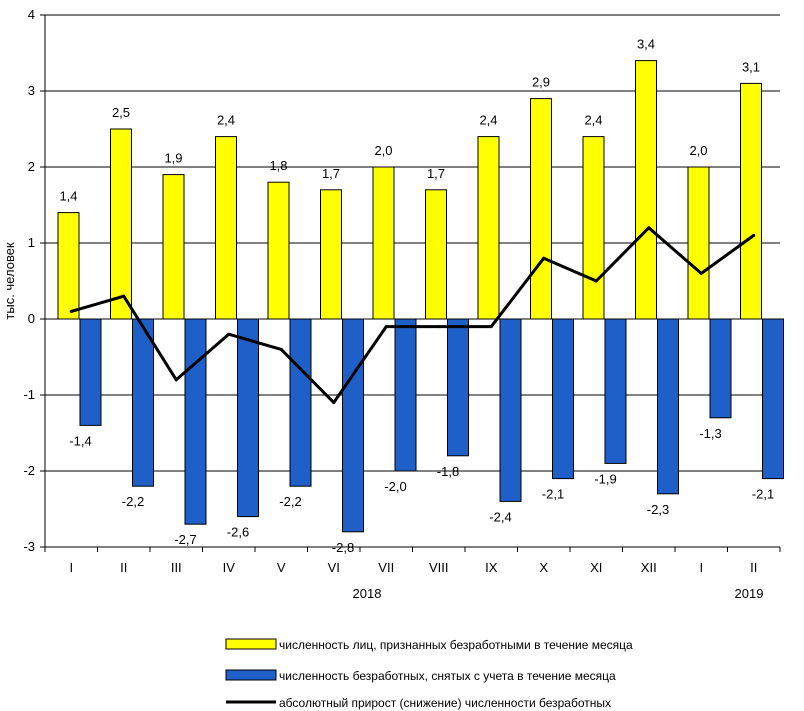 This screenshot has height=711, width=804. I want to click on x-tick-label: IX, so click(491, 567).